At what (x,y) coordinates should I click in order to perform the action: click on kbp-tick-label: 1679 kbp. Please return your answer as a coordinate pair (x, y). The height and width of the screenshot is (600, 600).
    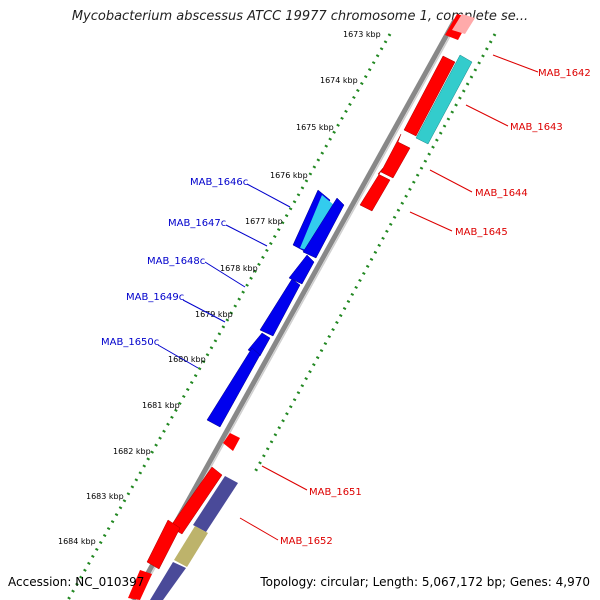
    Looking at the image, I should click on (214, 314).